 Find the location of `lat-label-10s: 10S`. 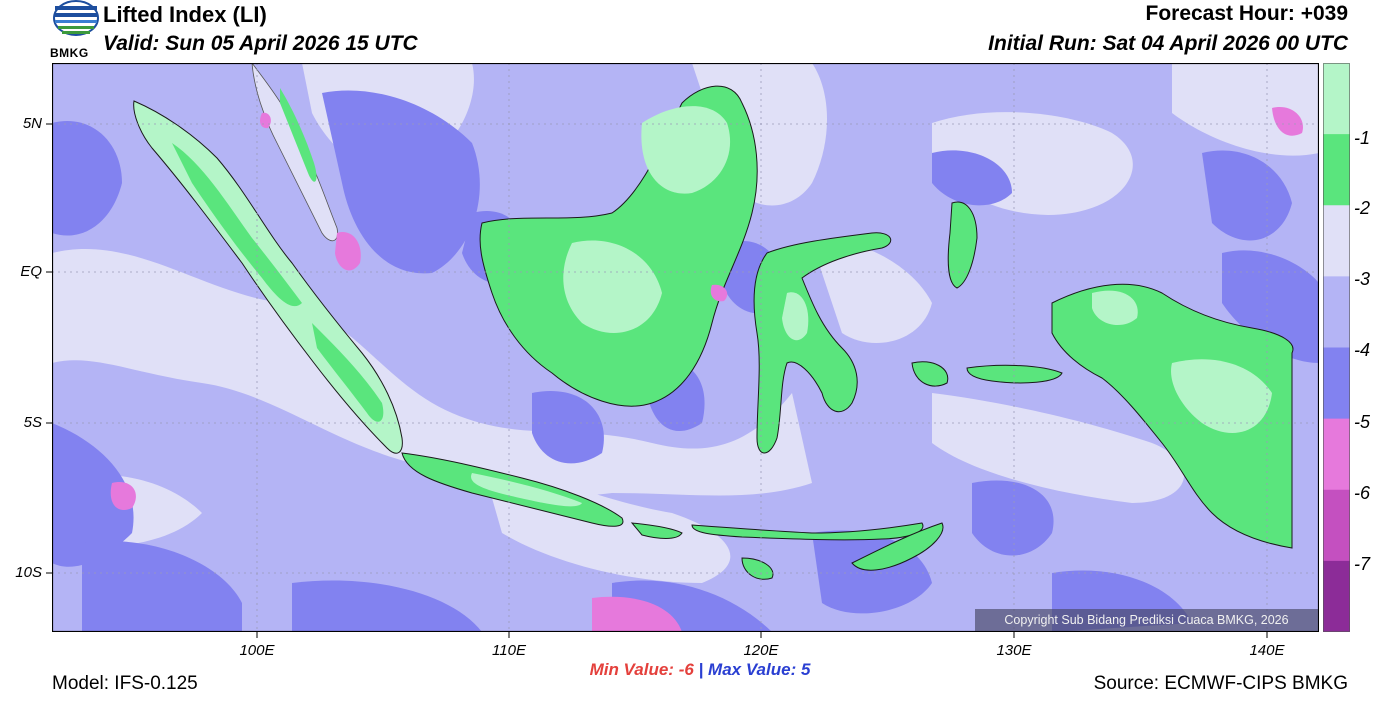

lat-label-10s: 10S is located at coordinates (28, 572).